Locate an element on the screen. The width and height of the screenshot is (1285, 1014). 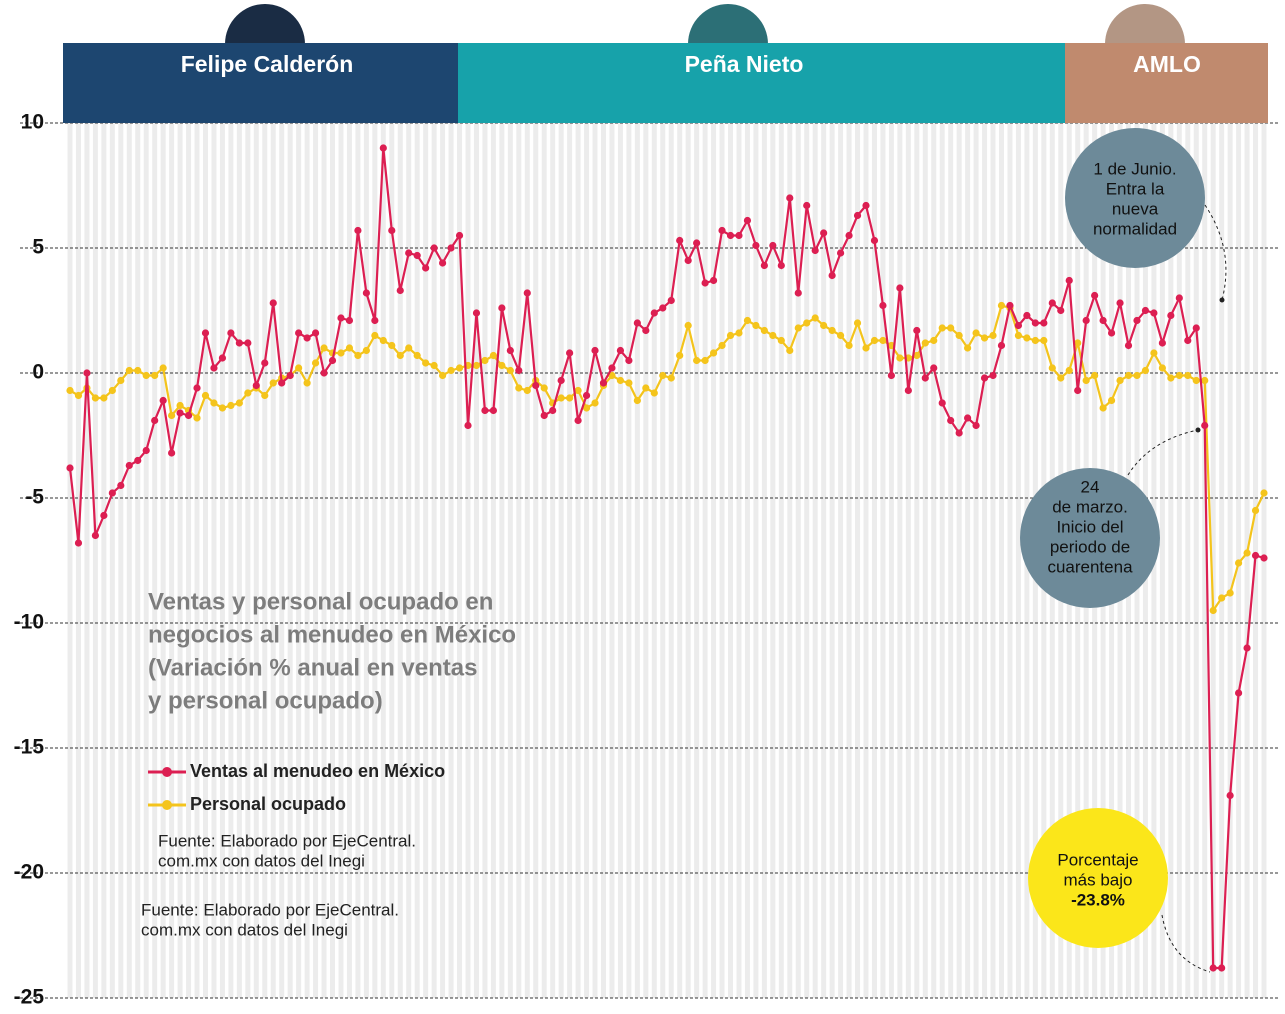
annotation-circle is located at coordinates (1135, 198).